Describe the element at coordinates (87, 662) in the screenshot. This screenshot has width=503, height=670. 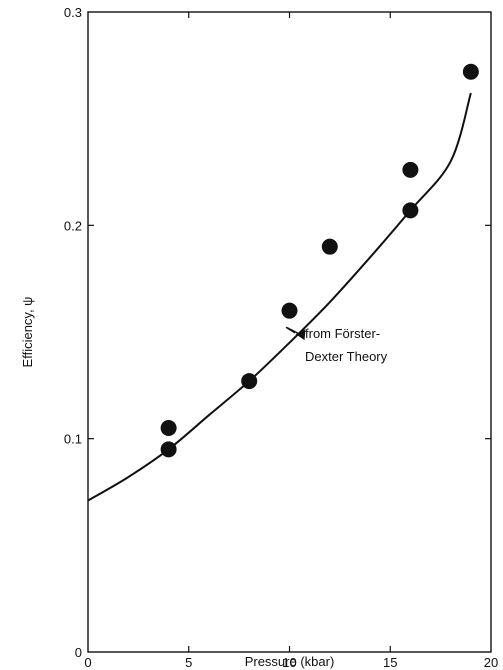
I see `x-tick-label: 0` at that location.